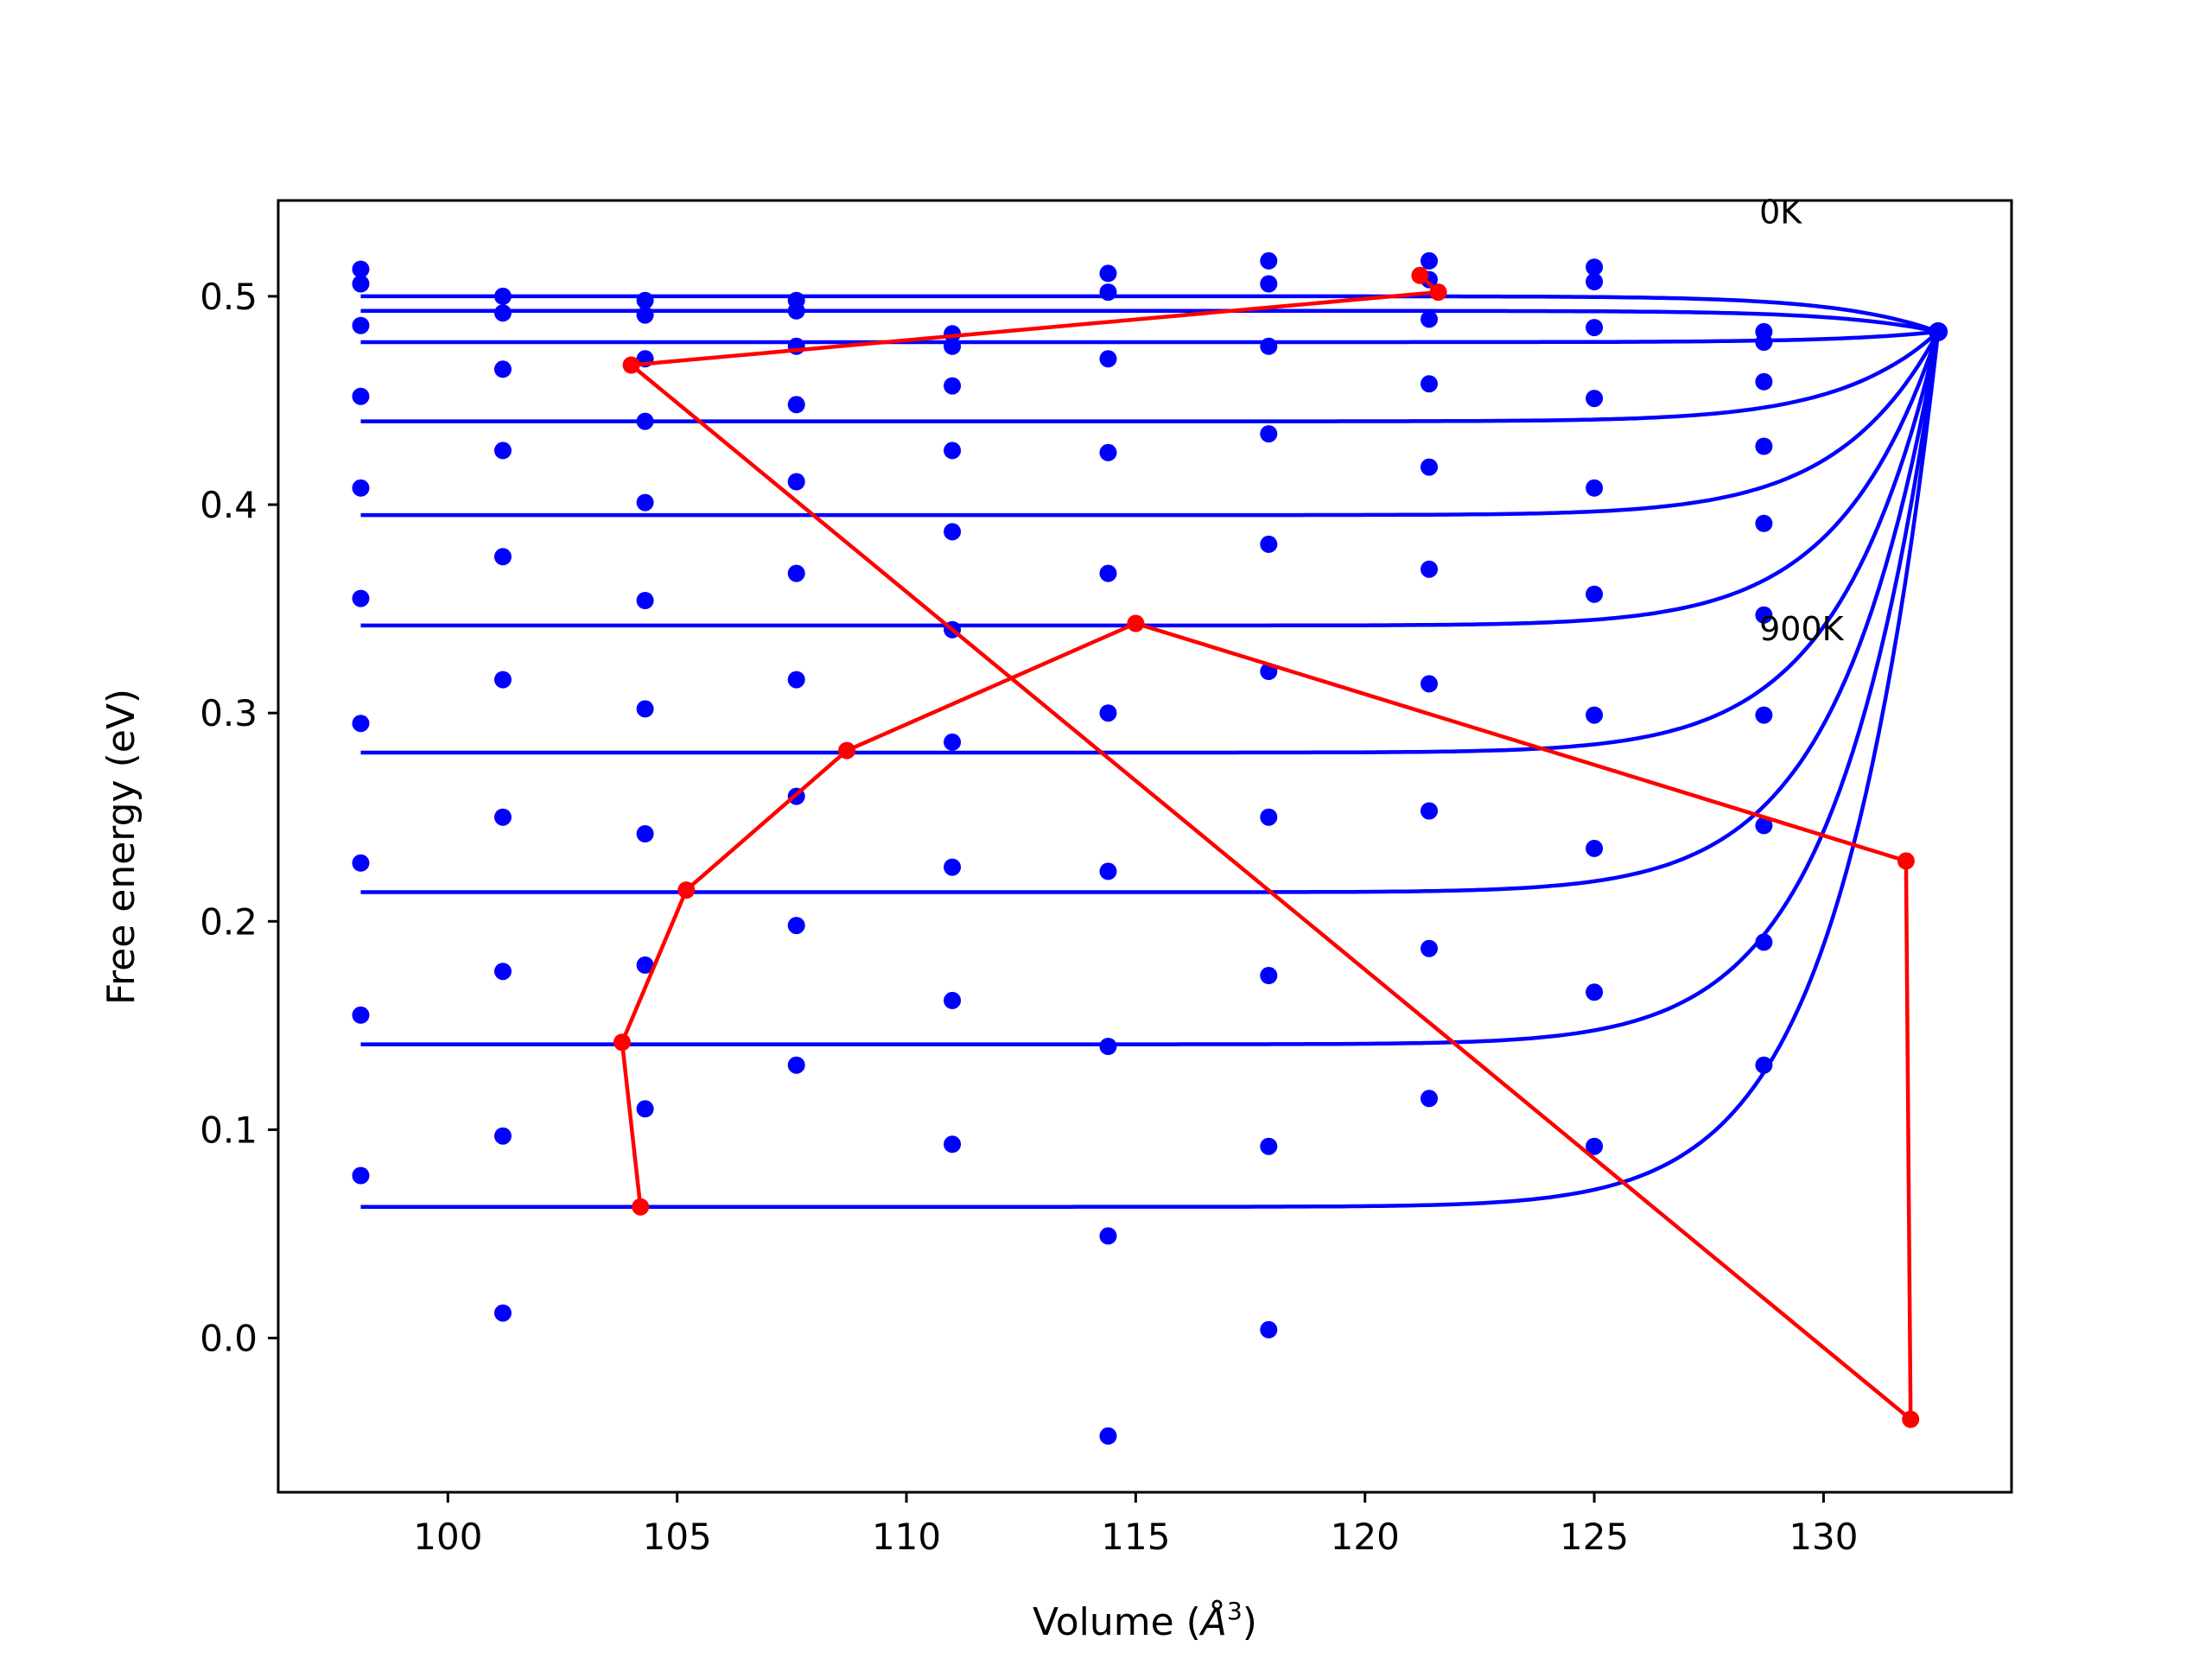 This screenshot has width=2212, height=1659. What do you see at coordinates (1781, 213) in the screenshot?
I see `temperature-annotation: 0K` at bounding box center [1781, 213].